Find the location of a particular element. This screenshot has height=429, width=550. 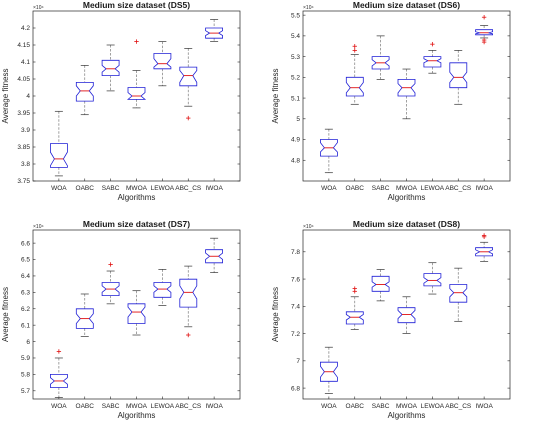

y-tick-label: 5.1 is located at coordinates (295, 98).